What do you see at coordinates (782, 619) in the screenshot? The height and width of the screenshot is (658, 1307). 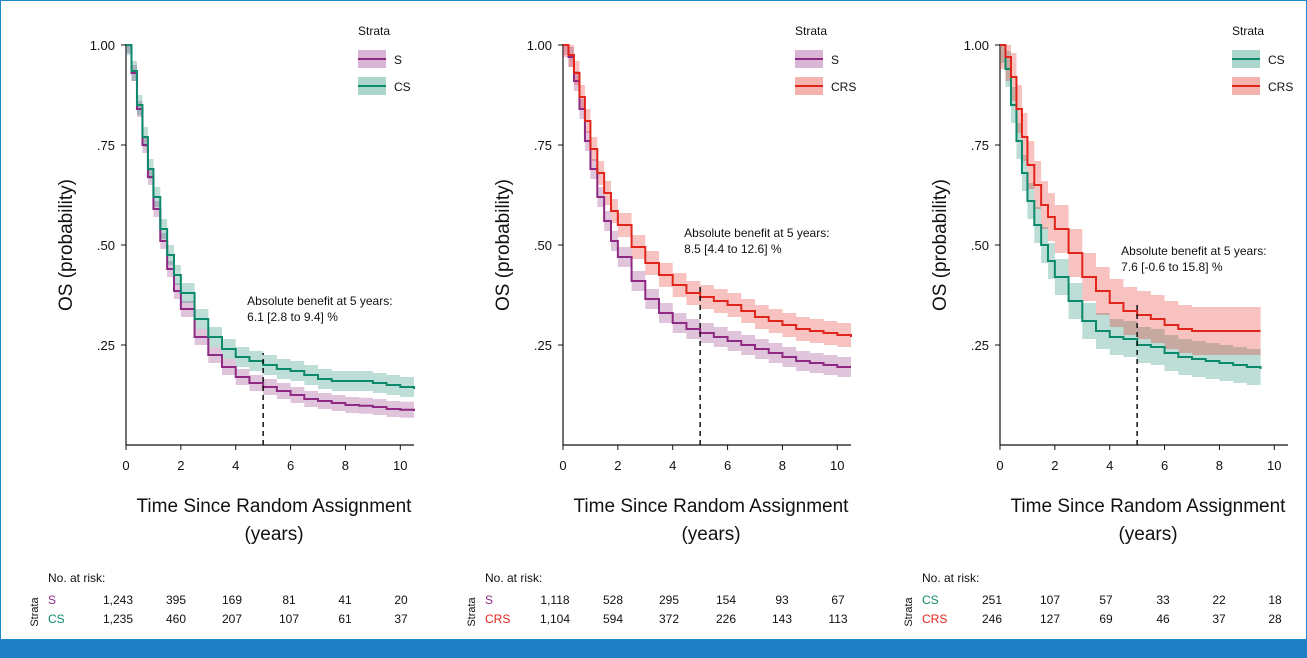 I see `risk-count: 143` at bounding box center [782, 619].